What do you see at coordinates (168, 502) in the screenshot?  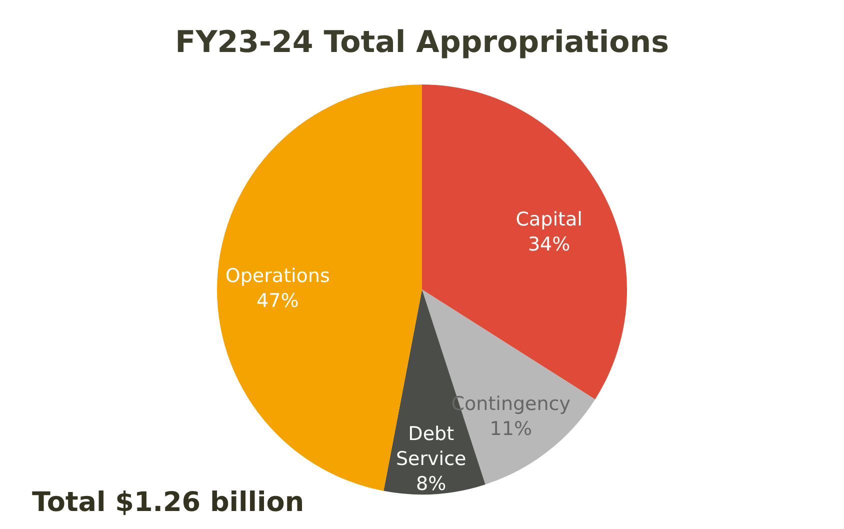 I see `text: Total $1.26 billion` at bounding box center [168, 502].